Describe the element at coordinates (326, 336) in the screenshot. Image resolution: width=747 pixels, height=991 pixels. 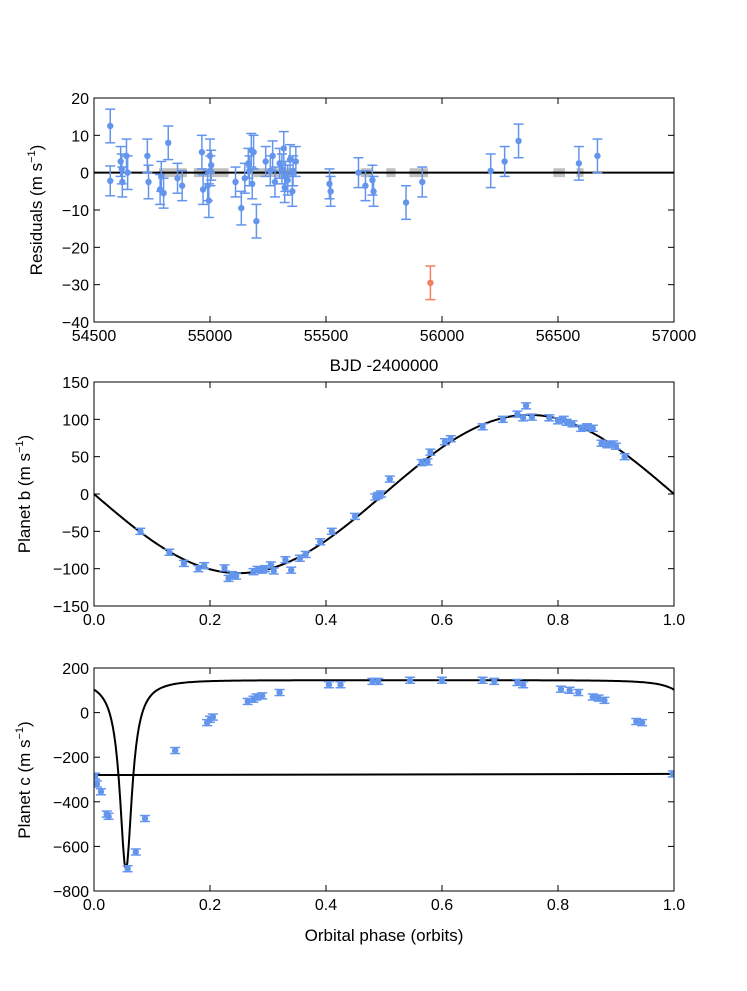
I see `residuals-x-tick-label: 55500` at that location.